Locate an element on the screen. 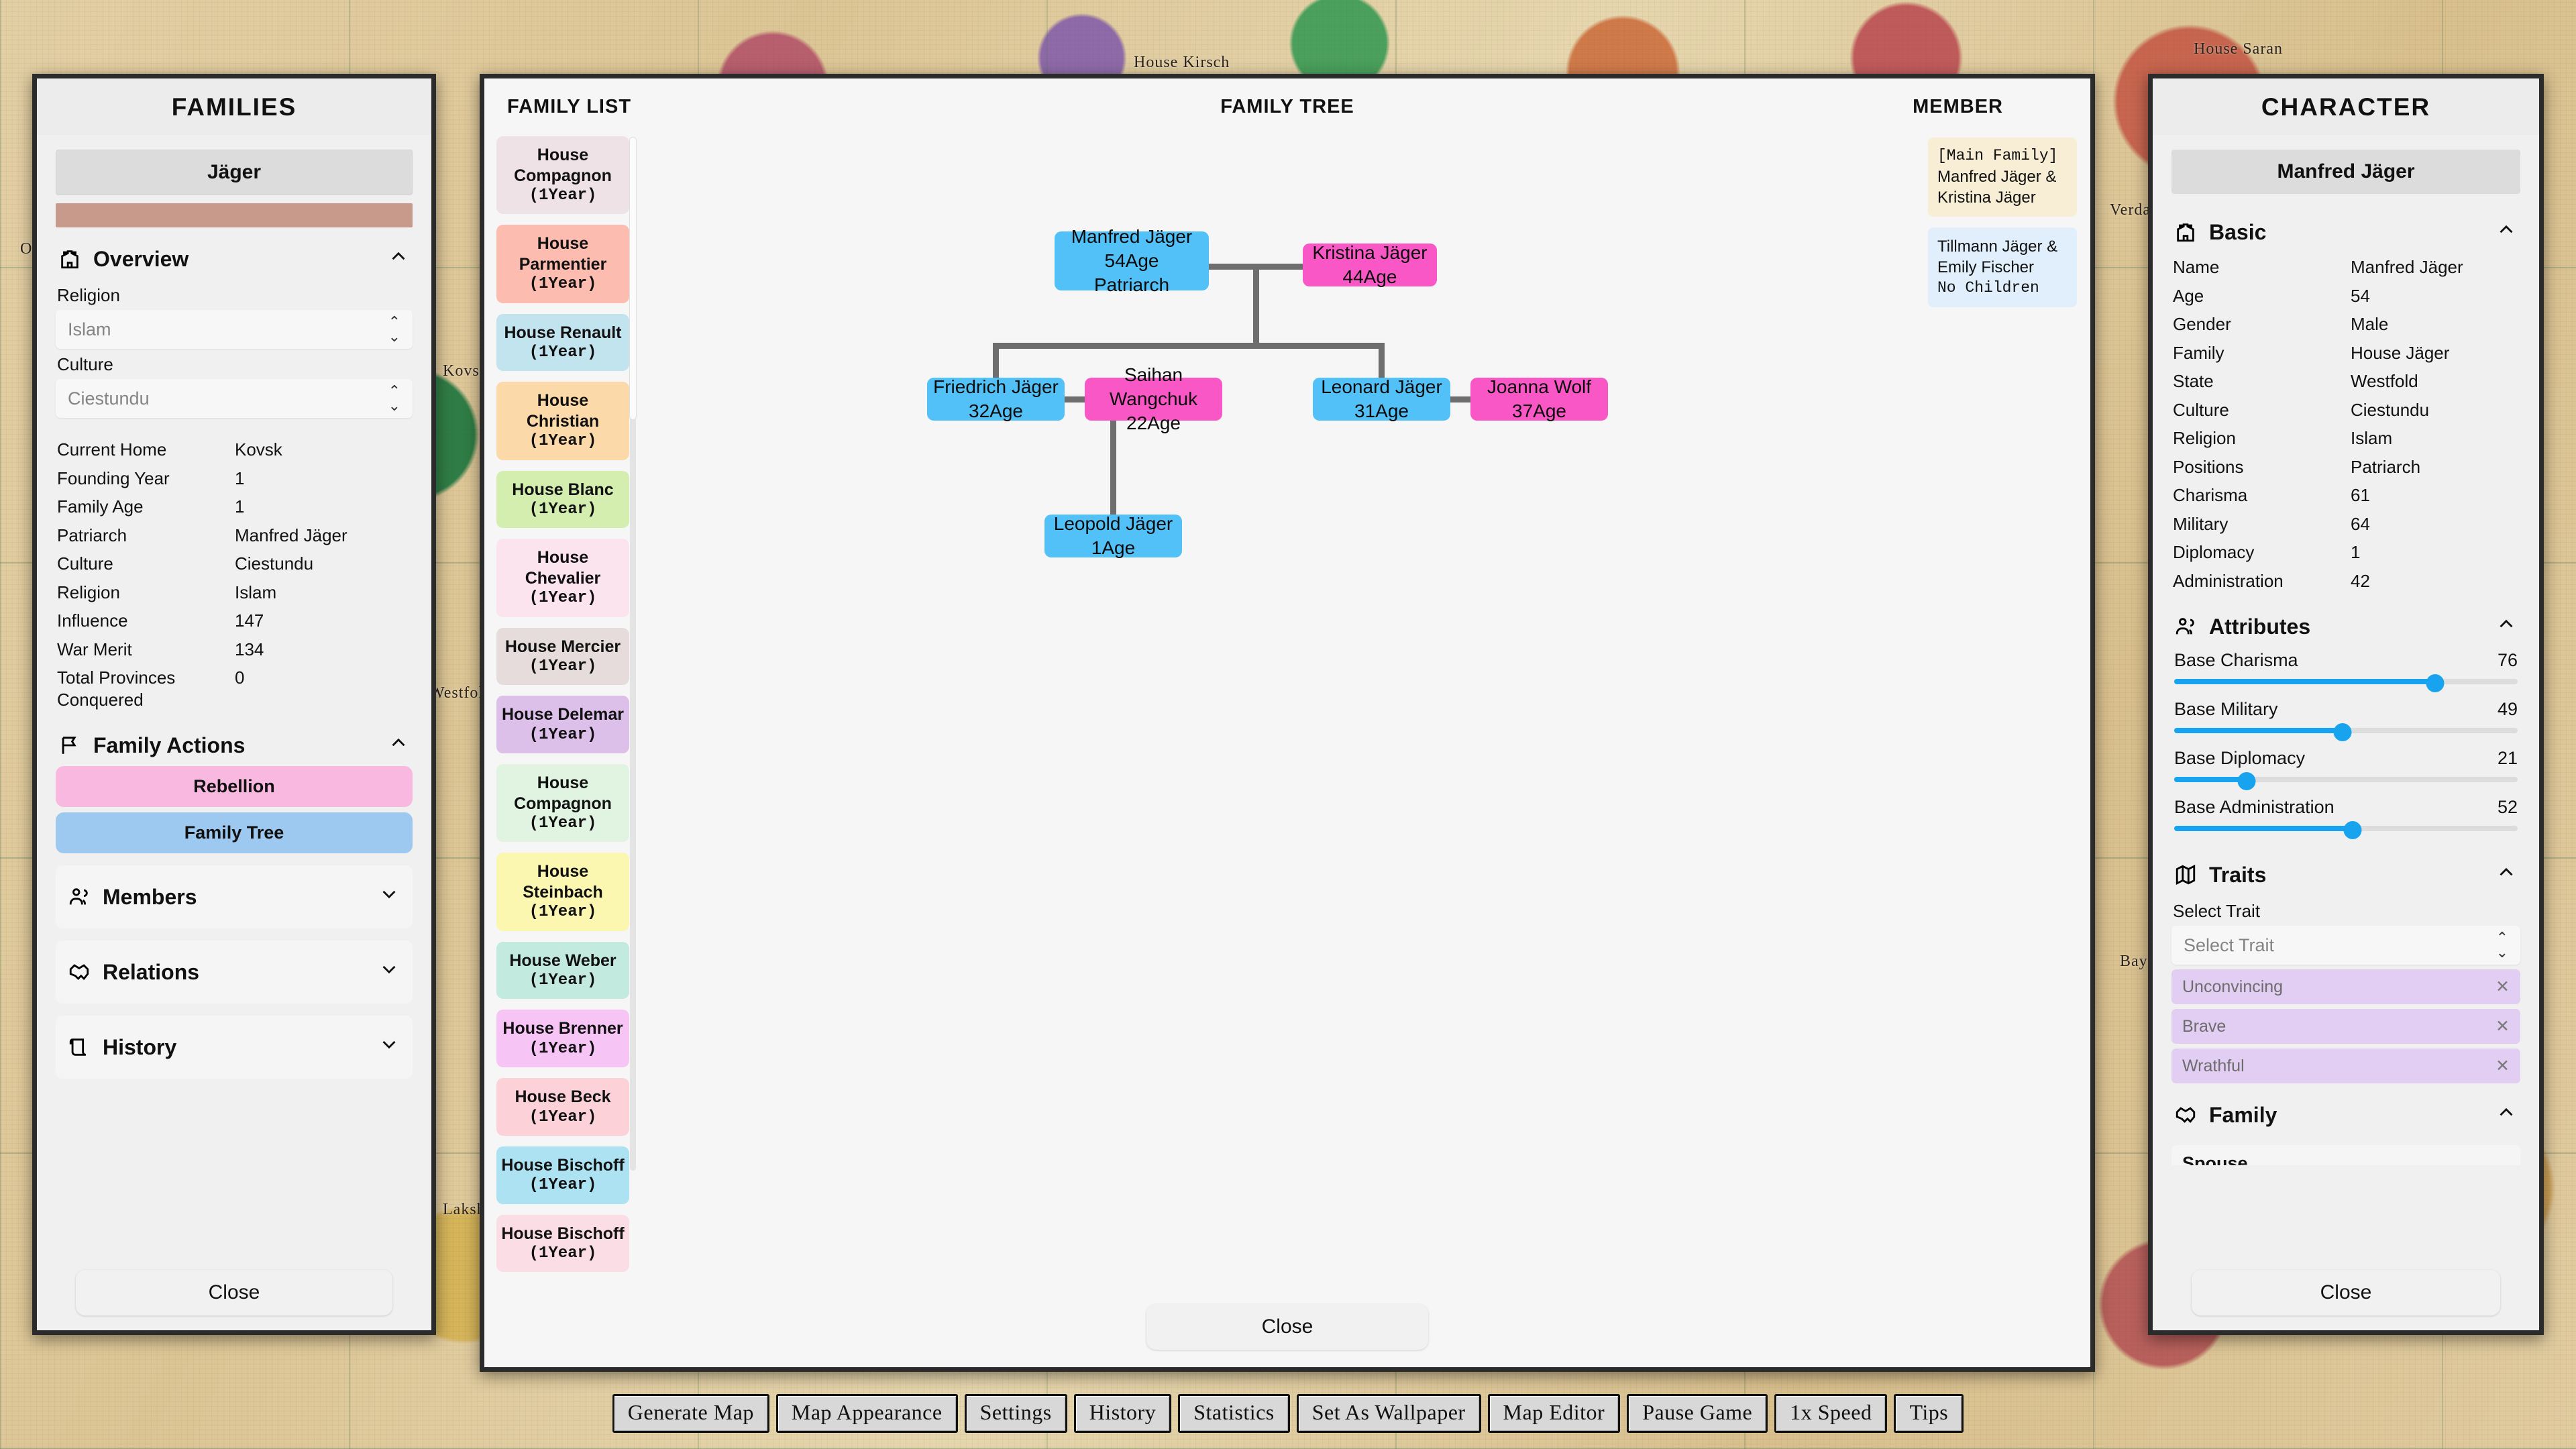 Image resolution: width=2576 pixels, height=1449 pixels. family-list-item: House Beck (1Year) is located at coordinates (562, 1107).